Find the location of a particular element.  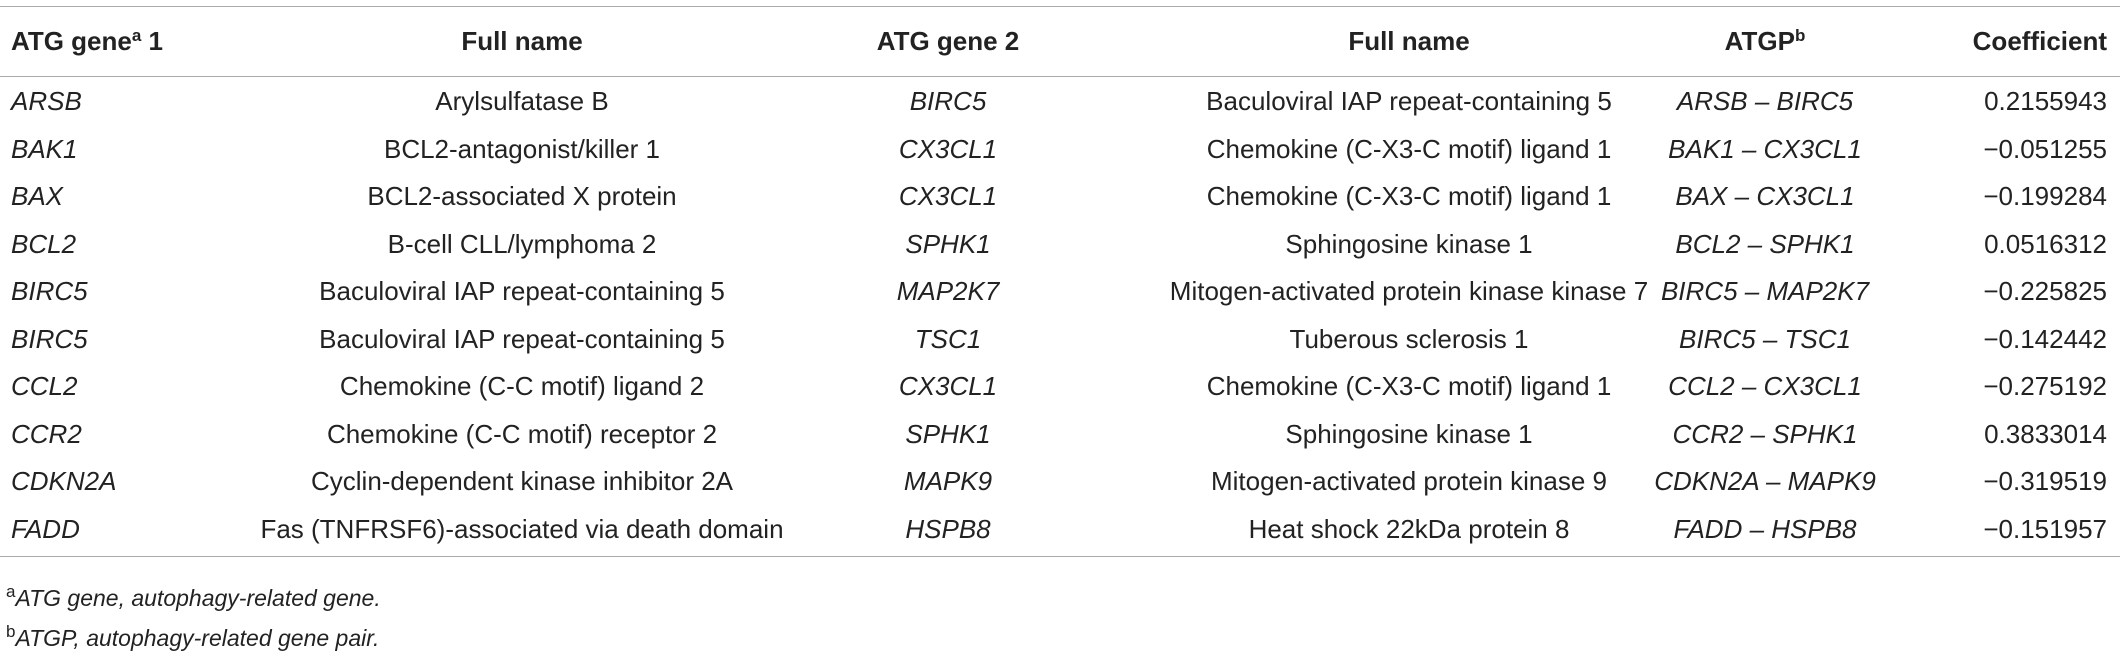

table-cell: Arylsulfatase B is located at coordinates (522, 101).